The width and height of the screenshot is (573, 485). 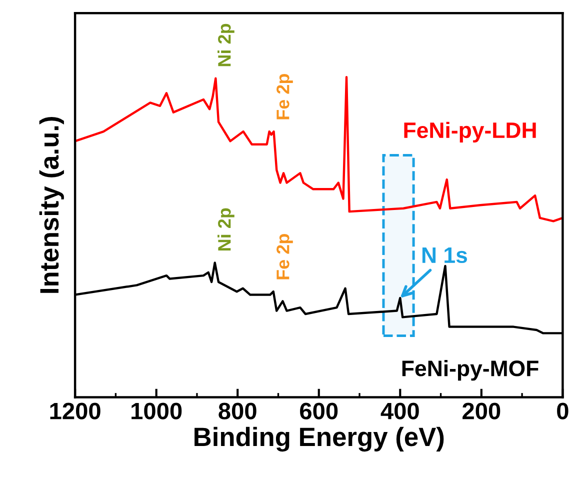 I want to click on x-tick-label: 600, so click(x=319, y=411).